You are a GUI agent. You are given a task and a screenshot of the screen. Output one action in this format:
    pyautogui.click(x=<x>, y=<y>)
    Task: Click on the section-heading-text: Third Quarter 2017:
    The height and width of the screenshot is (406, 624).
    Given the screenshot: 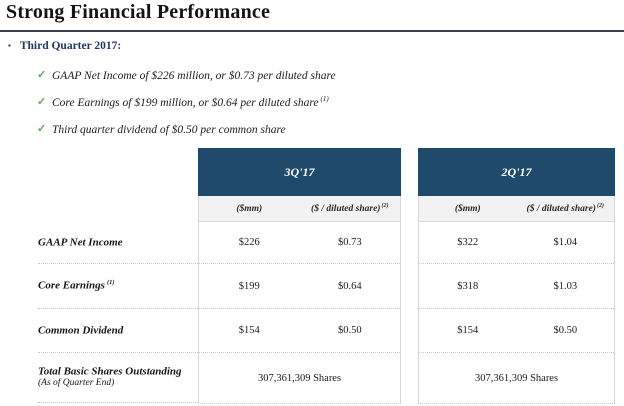 What is the action you would take?
    pyautogui.click(x=70, y=46)
    